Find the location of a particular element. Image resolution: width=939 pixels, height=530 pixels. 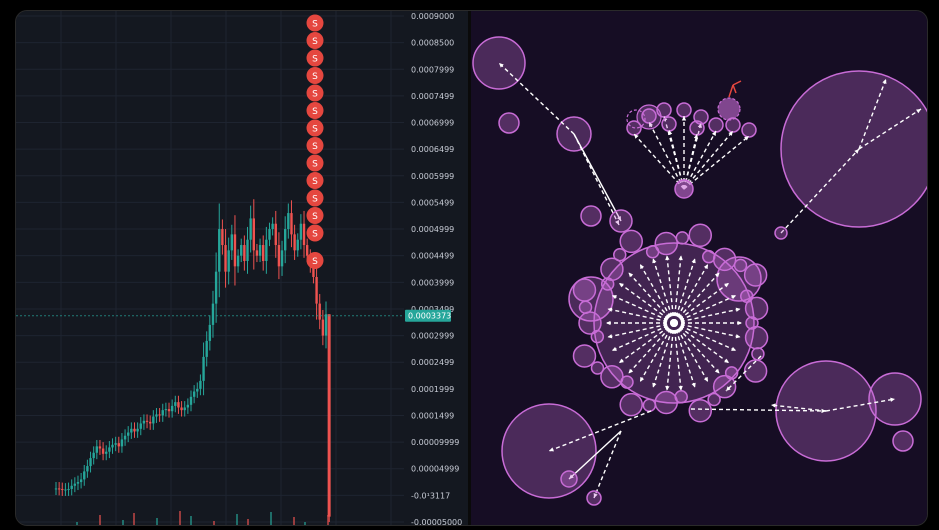

highlighted-wallet-bubble is located at coordinates (729, 109).